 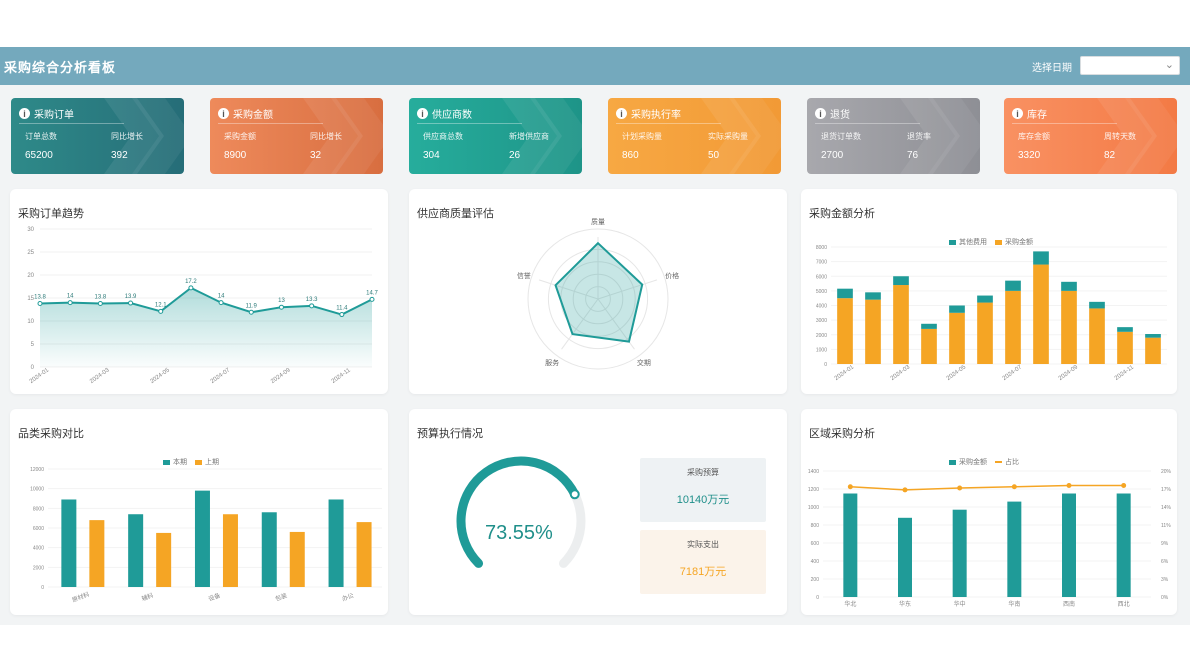 I want to click on kpi-card: i 库存 库存金额 周转天数 3320 82, so click(x=1090, y=136).